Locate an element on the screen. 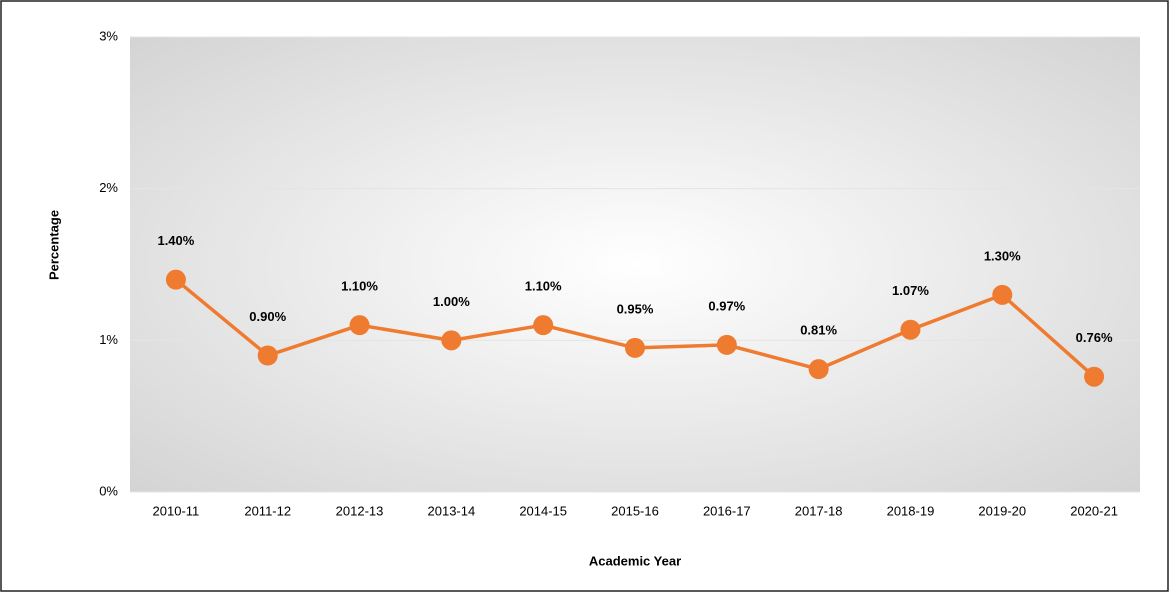 The height and width of the screenshot is (592, 1169). data-label: 0.95% is located at coordinates (635, 308).